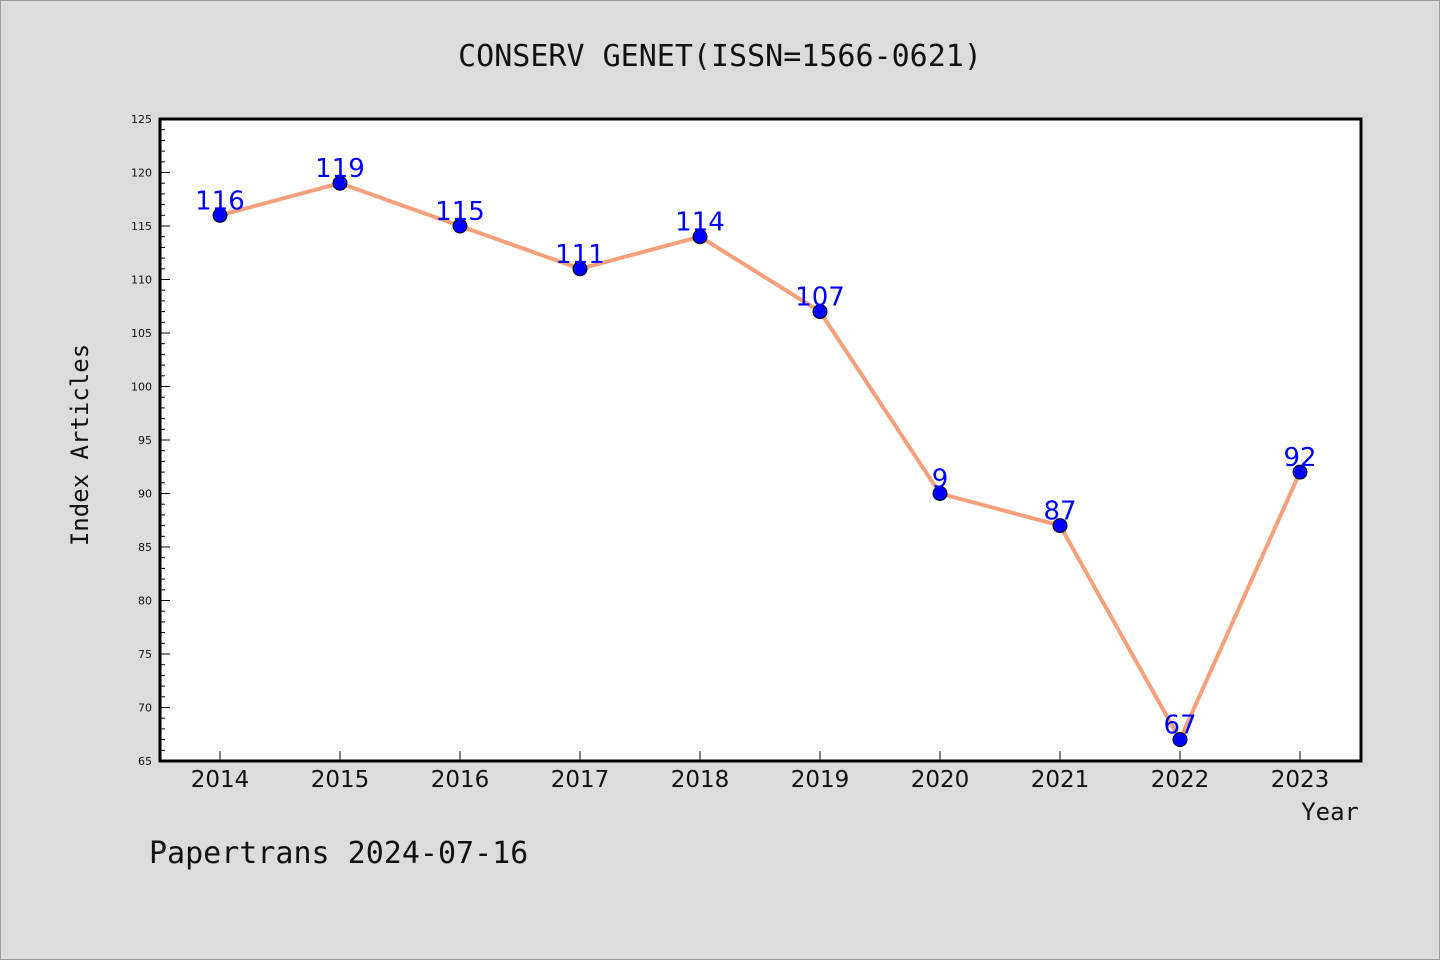  Describe the element at coordinates (145, 494) in the screenshot. I see `y-tick-label: 90` at that location.